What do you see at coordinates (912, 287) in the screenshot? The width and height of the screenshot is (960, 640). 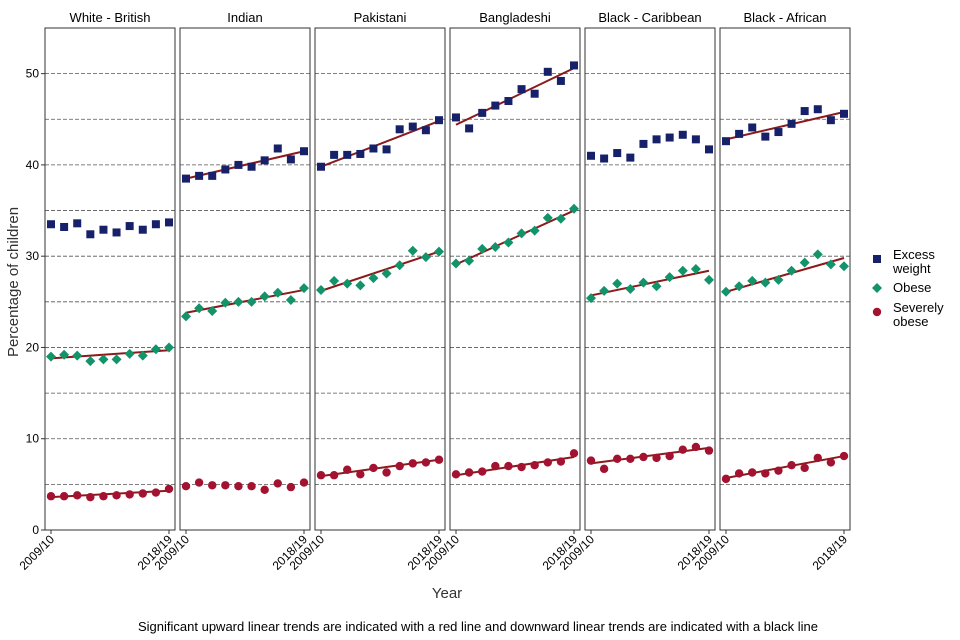 I see `legend-label: Obese` at bounding box center [912, 287].